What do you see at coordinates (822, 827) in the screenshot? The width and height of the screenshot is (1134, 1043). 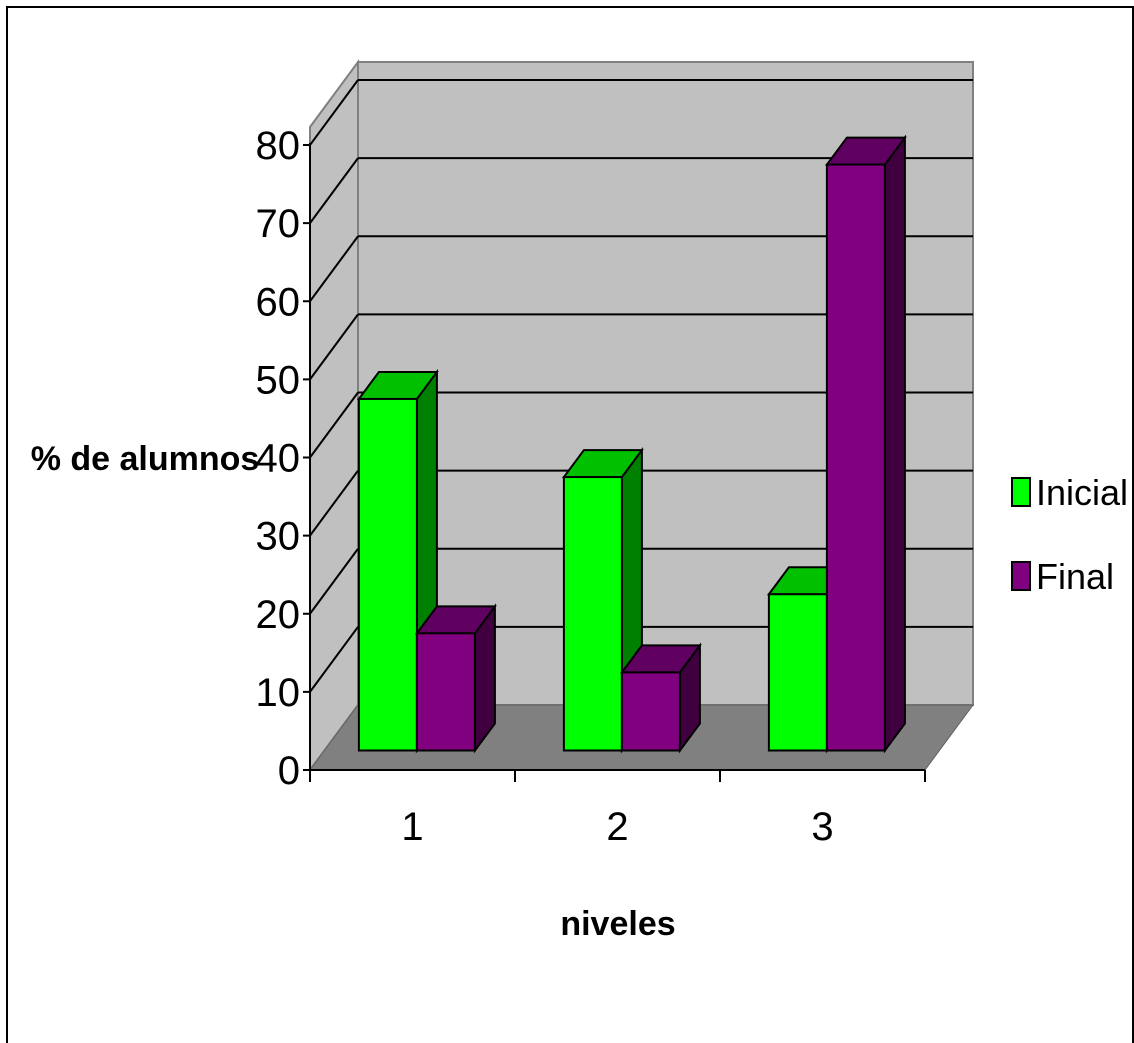 I see `x-tick-label: 3` at bounding box center [822, 827].